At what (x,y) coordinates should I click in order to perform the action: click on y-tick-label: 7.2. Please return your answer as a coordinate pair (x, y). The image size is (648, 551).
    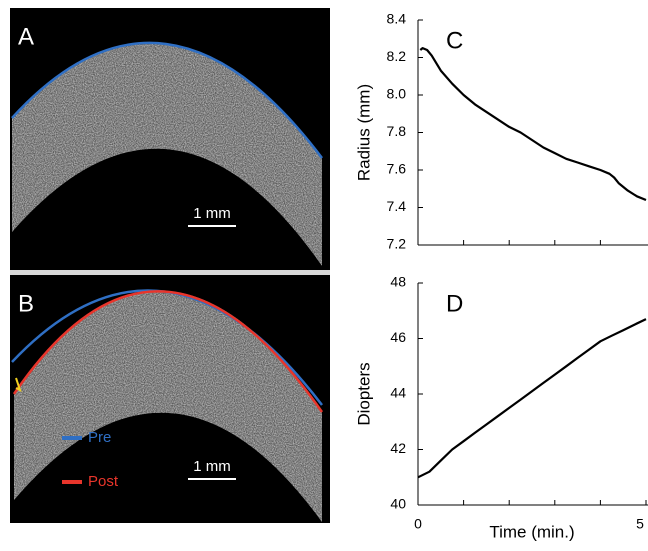
    Looking at the image, I should click on (397, 244).